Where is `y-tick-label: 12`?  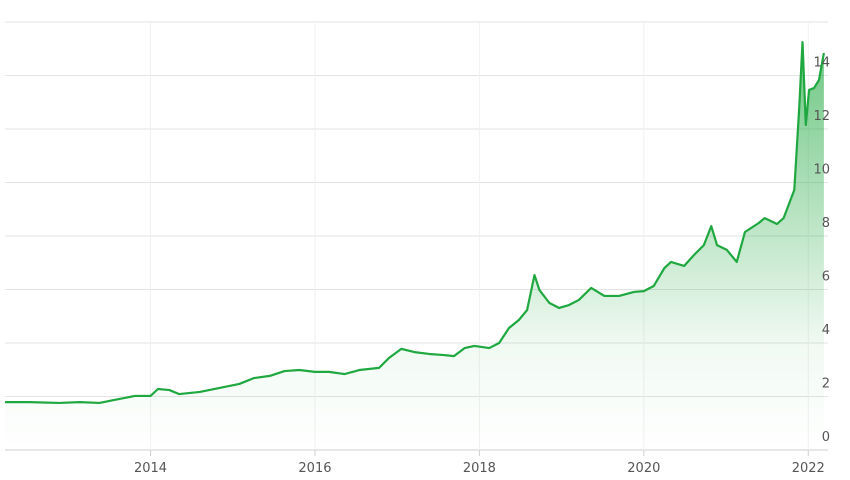
y-tick-label: 12 is located at coordinates (821, 116).